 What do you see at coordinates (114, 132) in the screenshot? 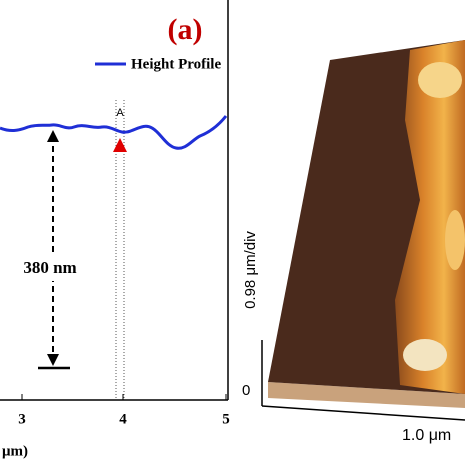
I see `profile-curve` at bounding box center [114, 132].